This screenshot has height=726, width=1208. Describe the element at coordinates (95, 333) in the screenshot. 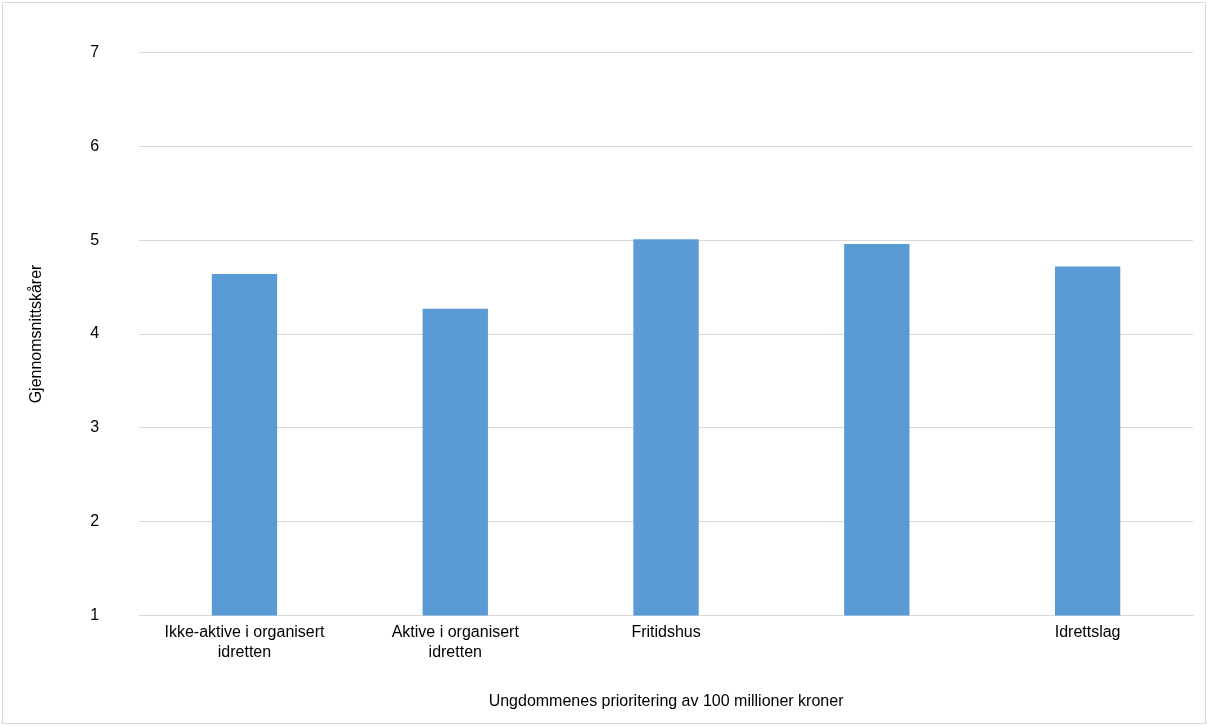

I see `y-tick-label: 4` at that location.